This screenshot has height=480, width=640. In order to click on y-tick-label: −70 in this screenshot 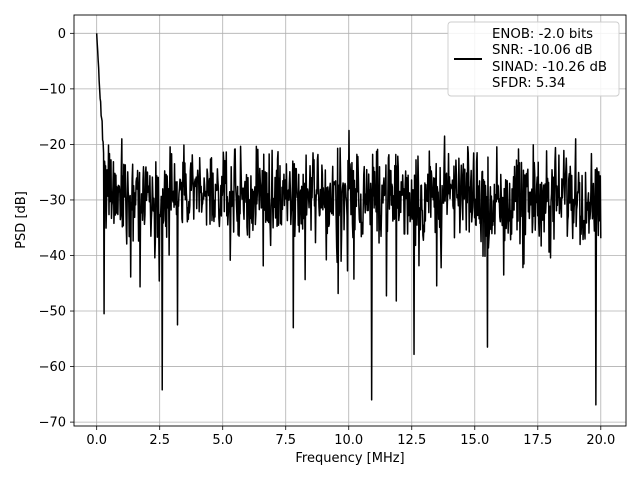, I will do `click(52, 423)`.